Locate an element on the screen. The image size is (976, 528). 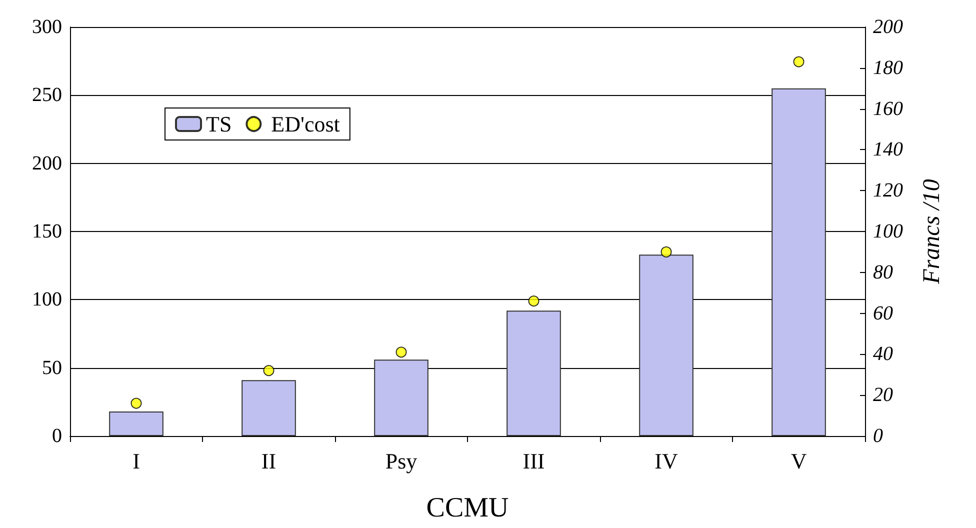
y2-tick-label: 180 is located at coordinates (888, 67).